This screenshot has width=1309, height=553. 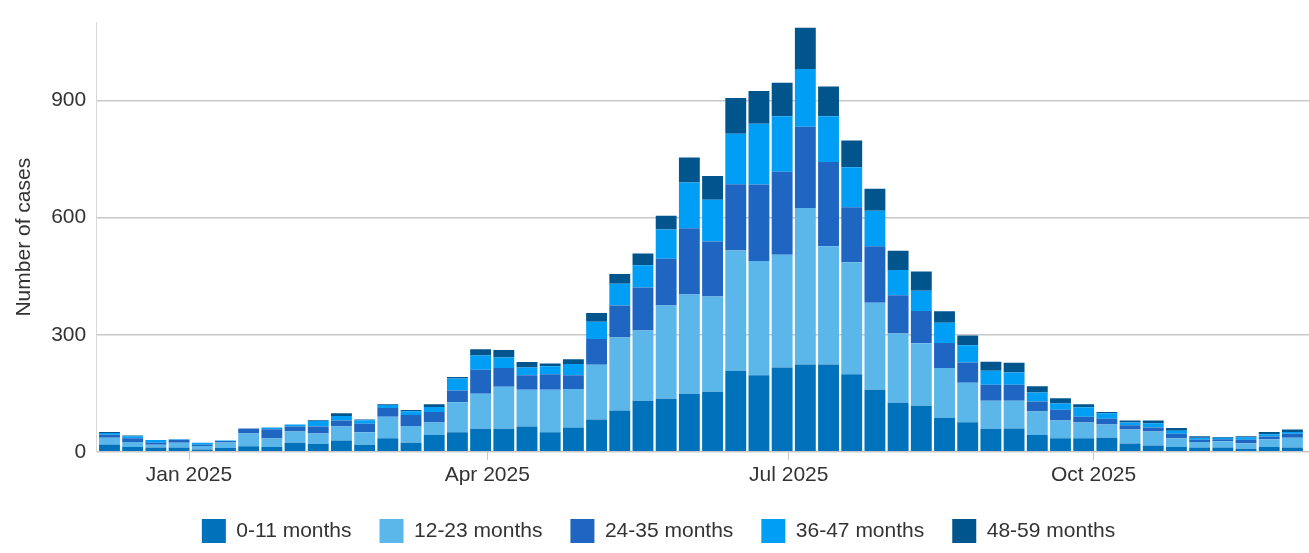 What do you see at coordinates (1051, 529) in the screenshot?
I see `legend-label: 48-59 months` at bounding box center [1051, 529].